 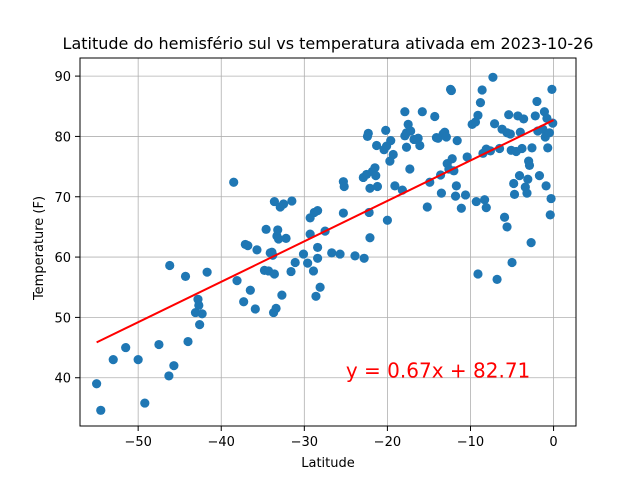 I want to click on y-tick-label: 60, so click(x=62, y=258).